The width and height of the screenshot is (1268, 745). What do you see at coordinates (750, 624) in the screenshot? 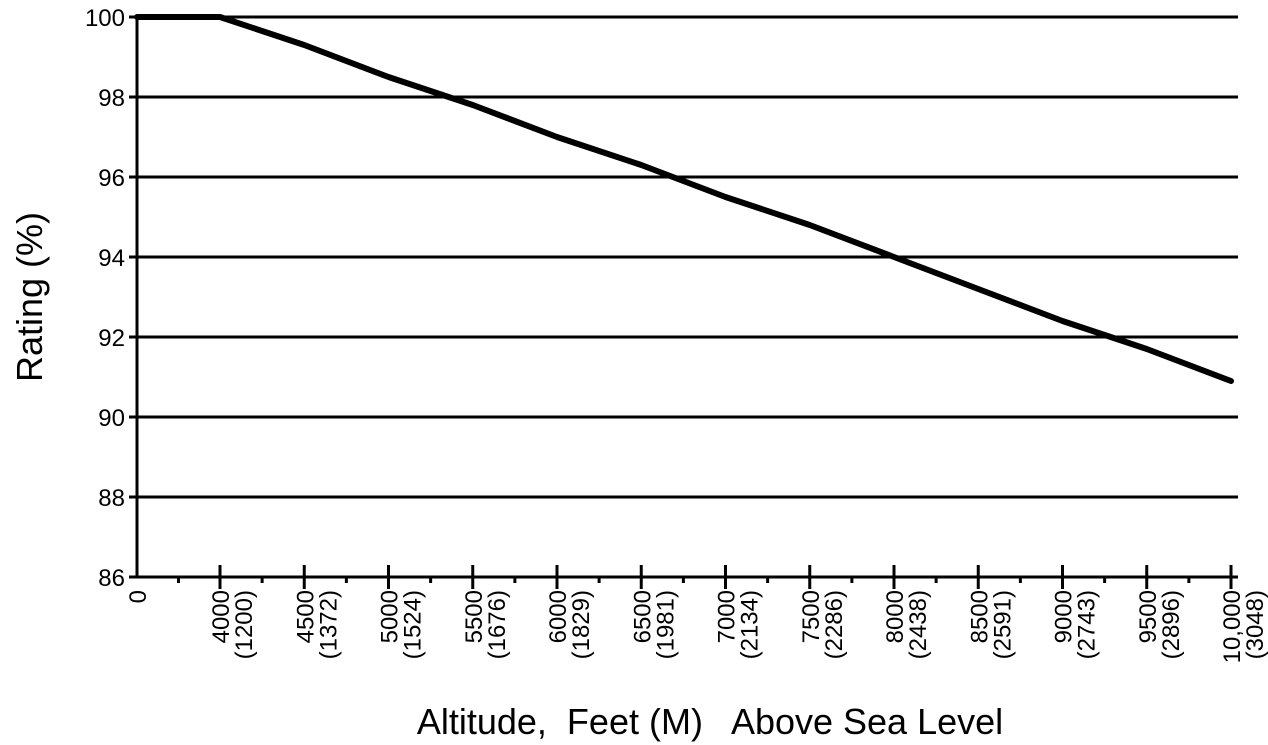
I see `x-tick-label-meters: (2134)` at bounding box center [750, 624].